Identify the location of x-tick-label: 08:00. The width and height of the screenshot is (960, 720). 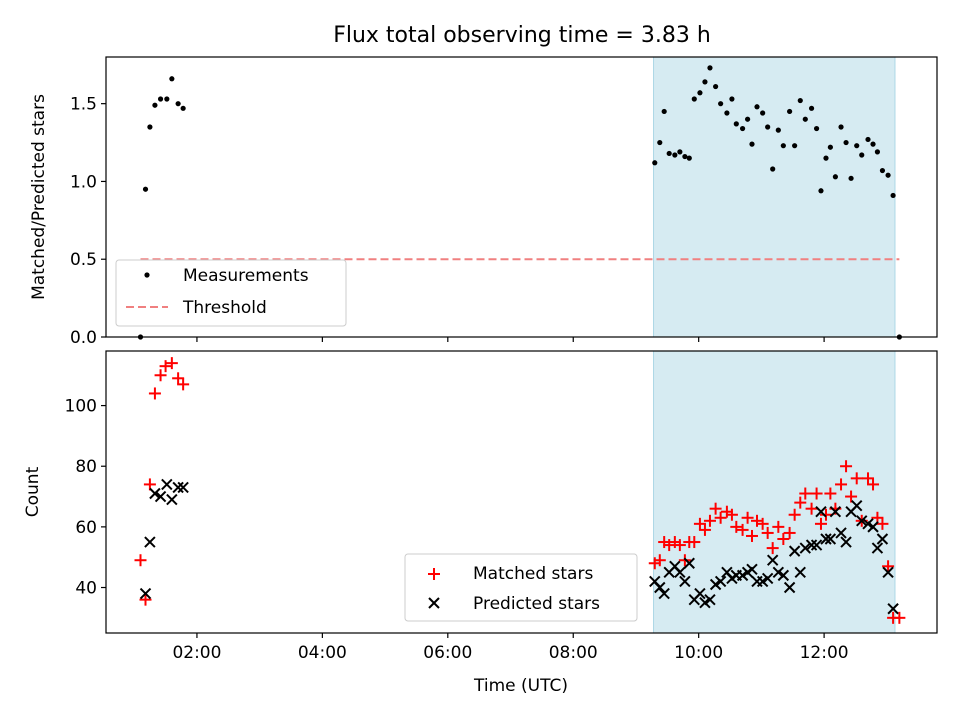
(573, 653).